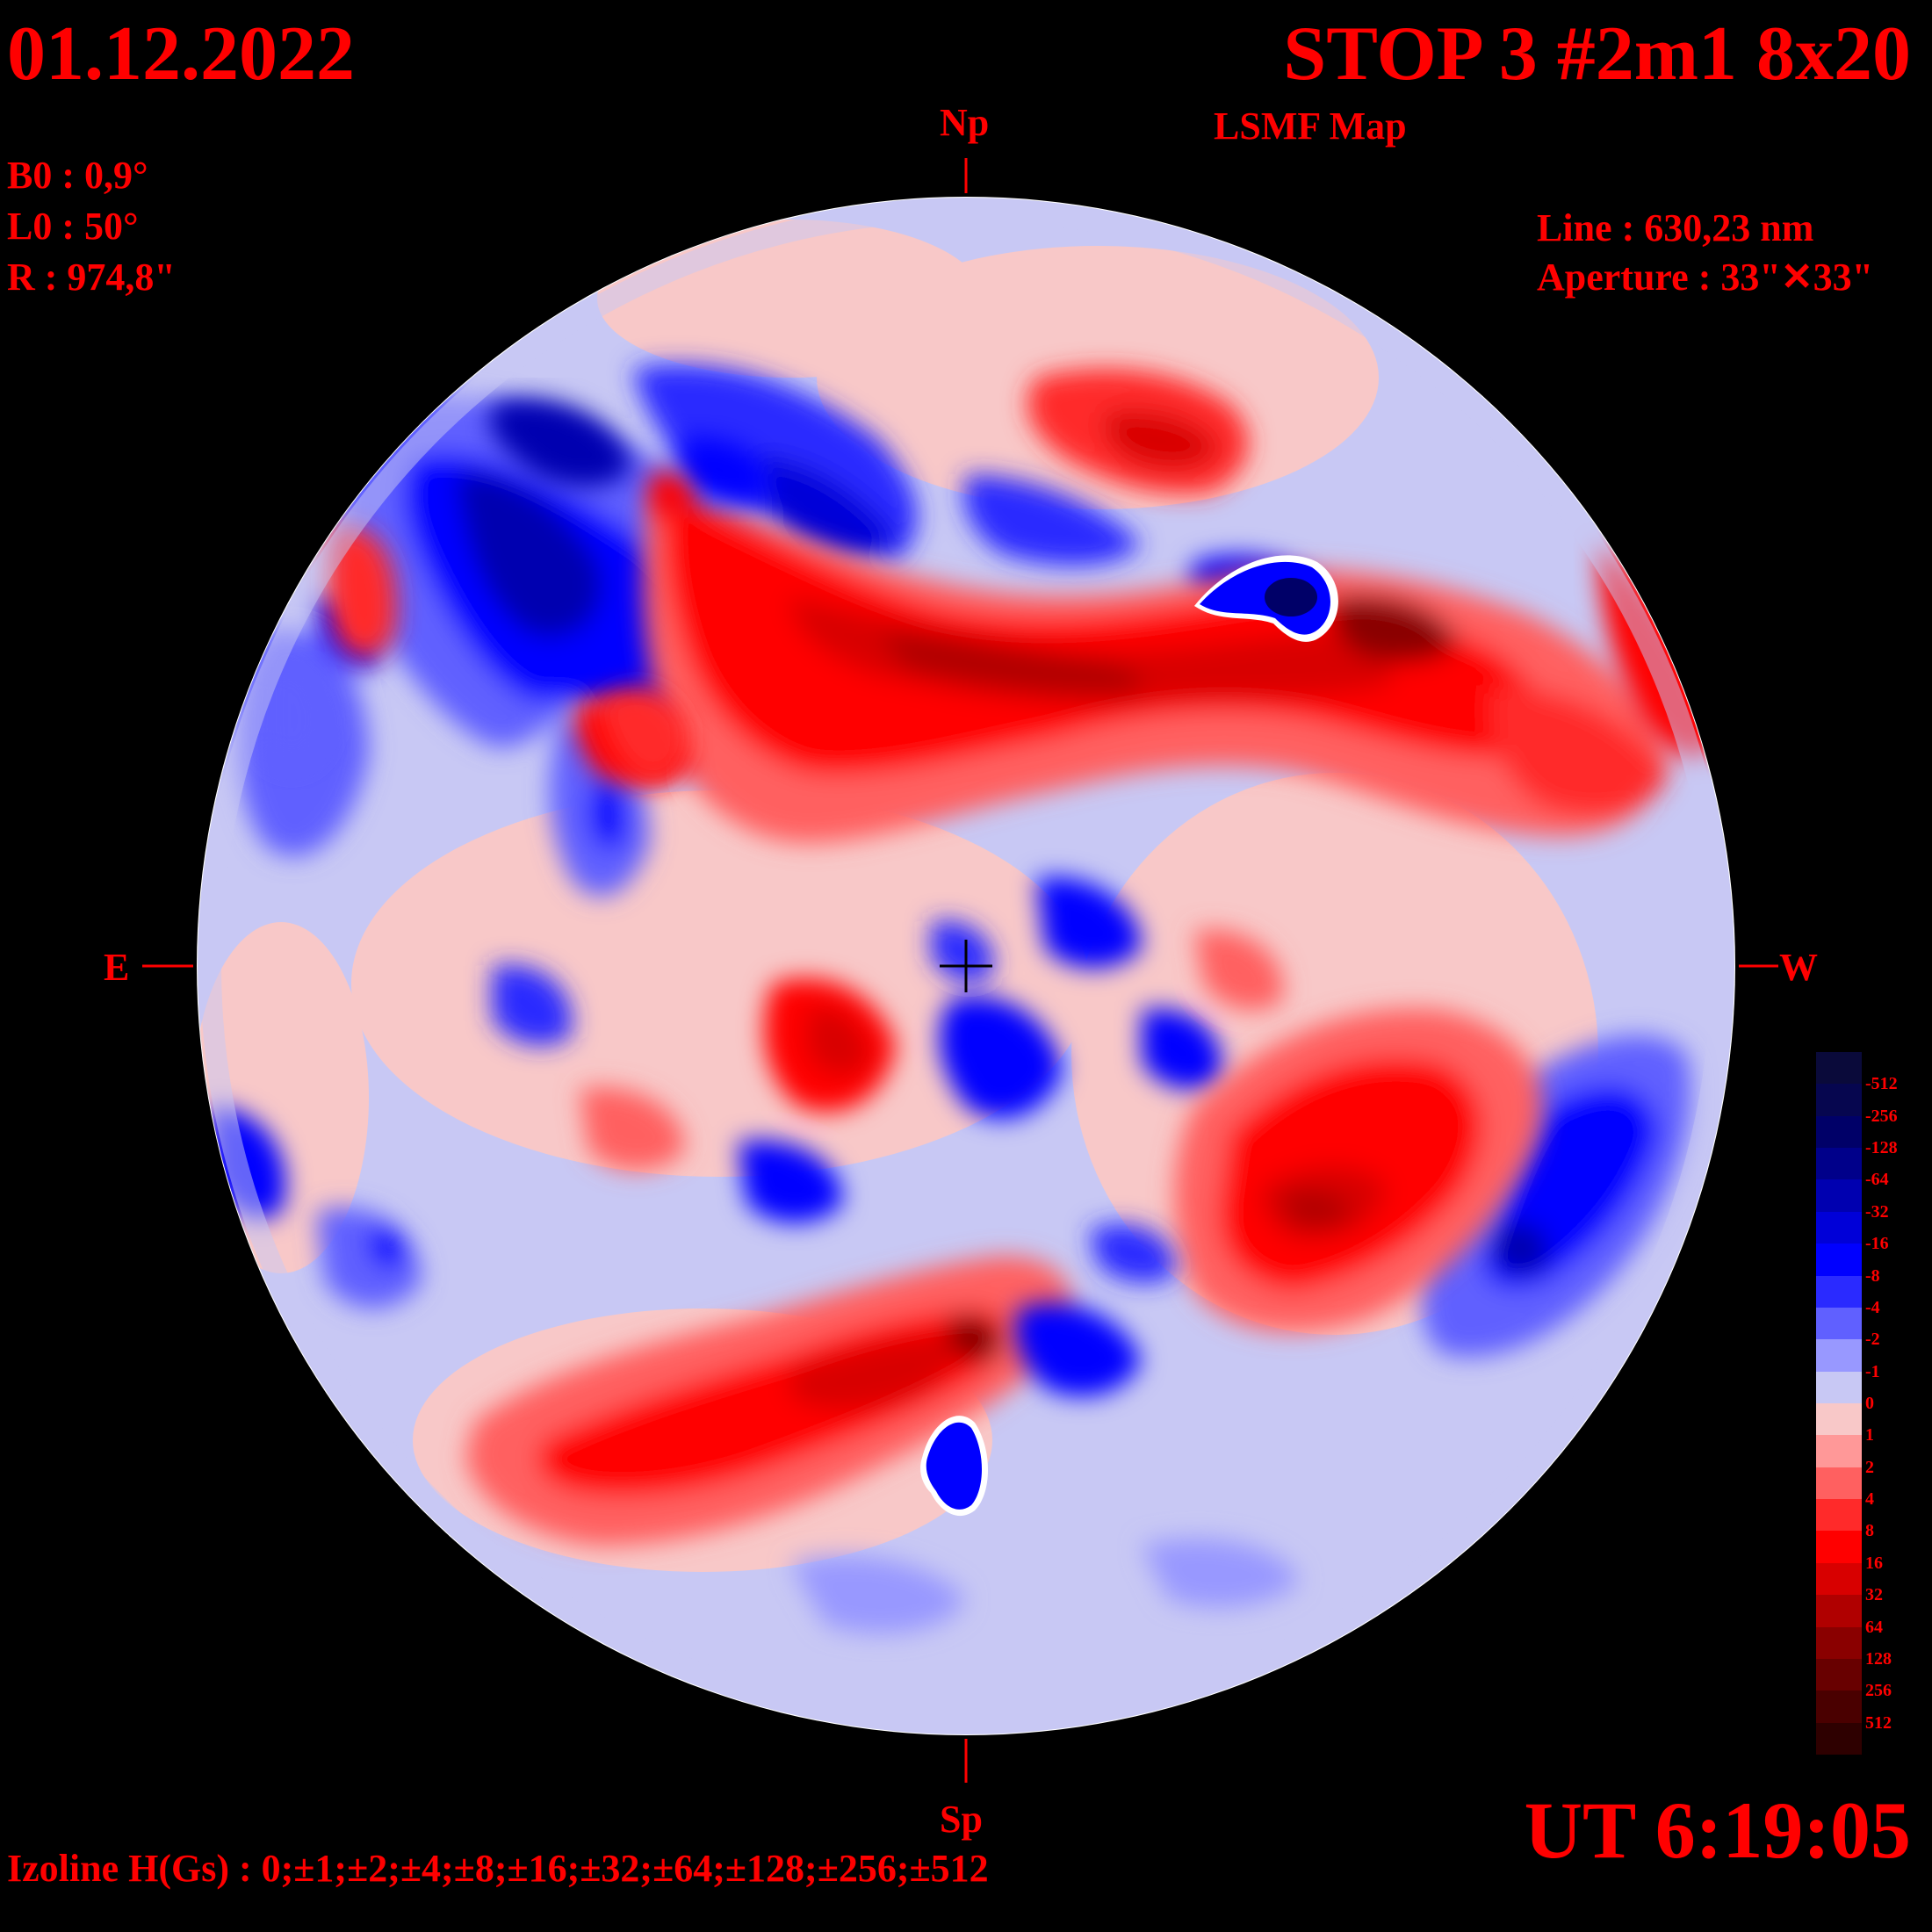  What do you see at coordinates (965, 122) in the screenshot?
I see `north-pole-label: Np` at bounding box center [965, 122].